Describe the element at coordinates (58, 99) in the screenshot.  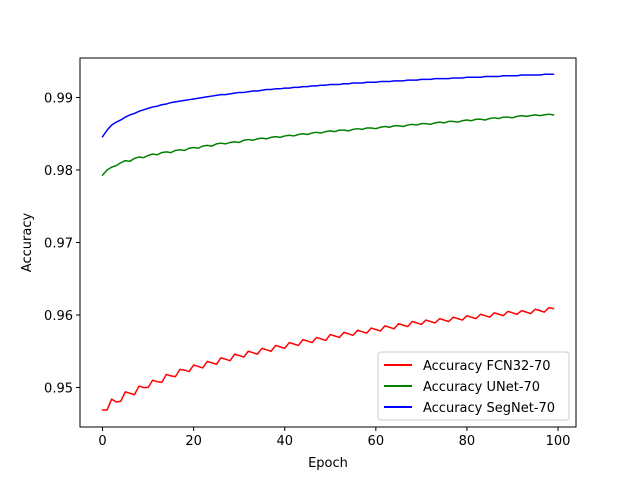
I see `y-tick-label: 0.99` at that location.